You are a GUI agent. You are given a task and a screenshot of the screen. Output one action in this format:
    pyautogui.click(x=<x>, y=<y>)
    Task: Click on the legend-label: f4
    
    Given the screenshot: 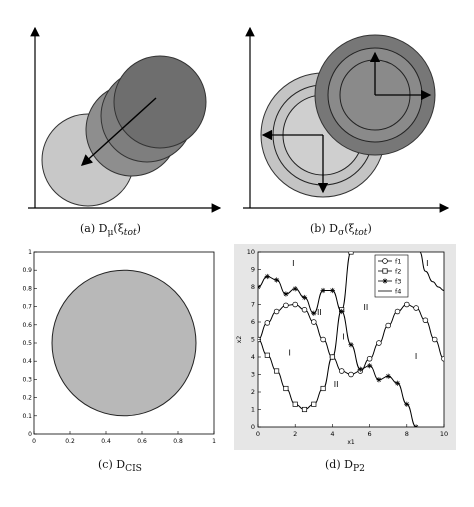 What is the action you would take?
    pyautogui.click(x=398, y=292)
    